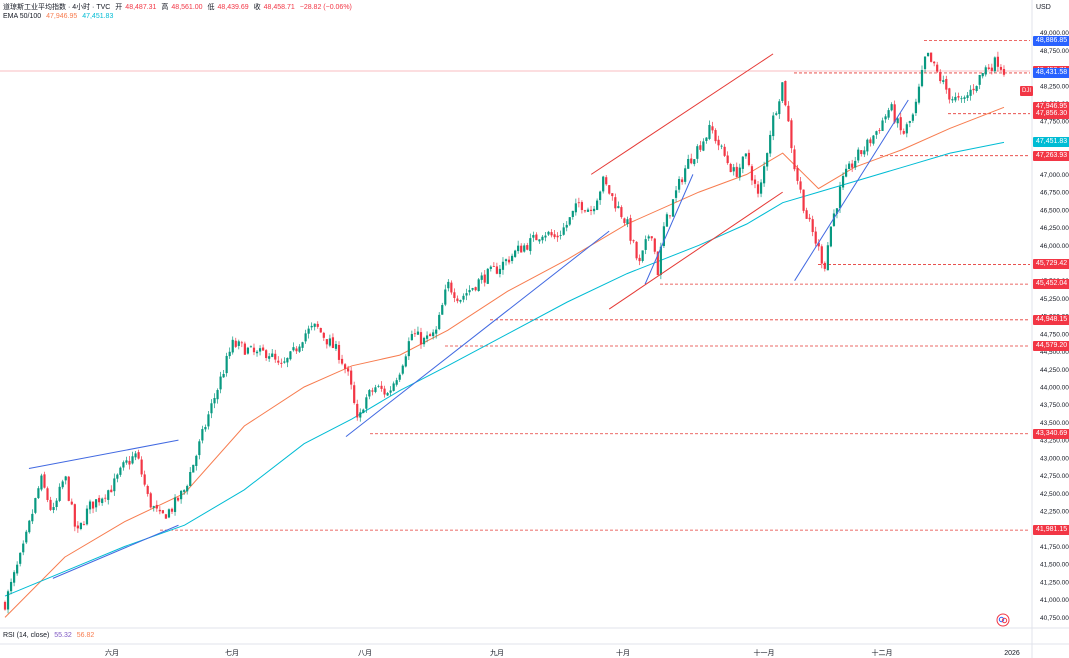  I want to click on y-tick-label: 45,250.00, so click(1054, 299).